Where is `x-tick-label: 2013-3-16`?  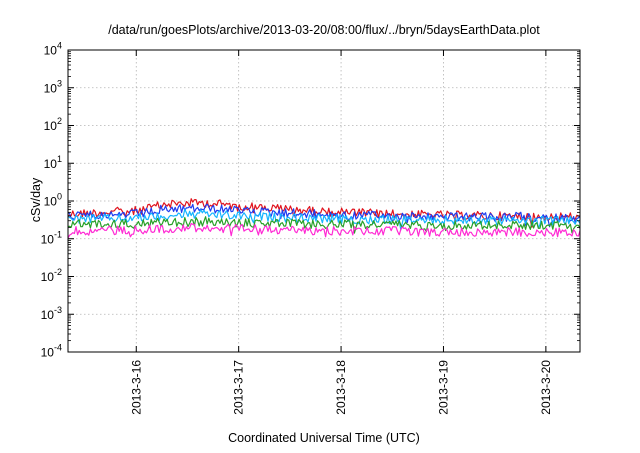
x-tick-label: 2013-3-16 is located at coordinates (136, 387).